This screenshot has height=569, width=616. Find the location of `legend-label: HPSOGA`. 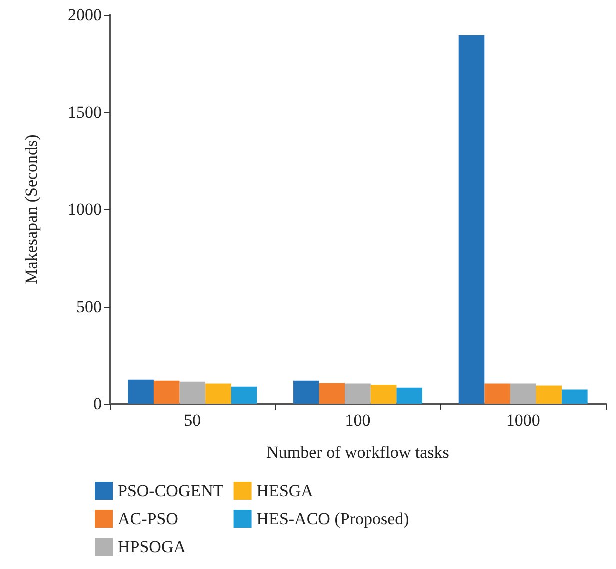

legend-label: HPSOGA is located at coordinates (152, 547).